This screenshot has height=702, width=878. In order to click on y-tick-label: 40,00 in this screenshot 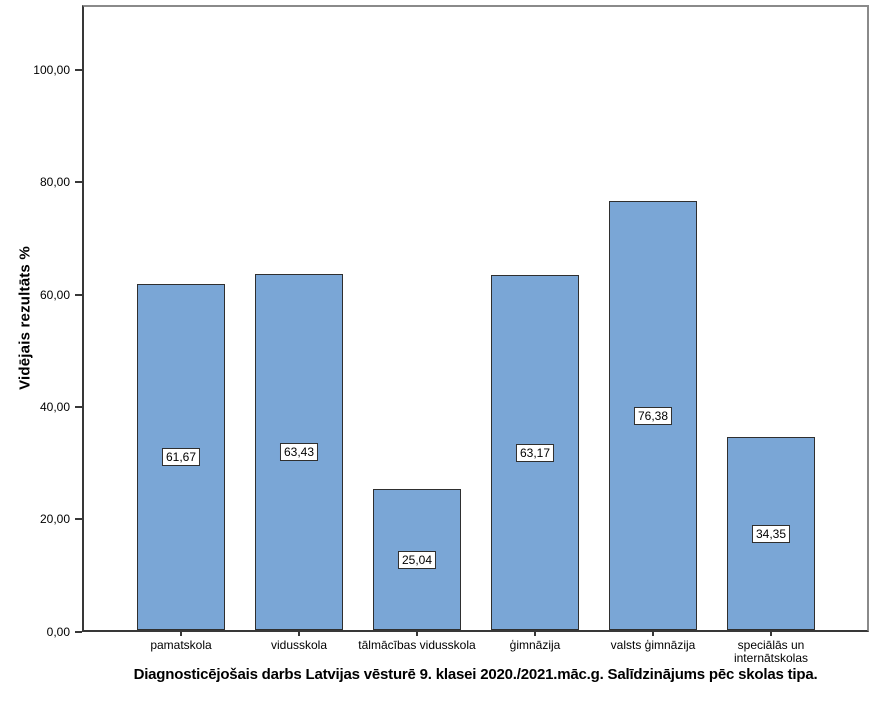, I will do `click(54, 406)`.